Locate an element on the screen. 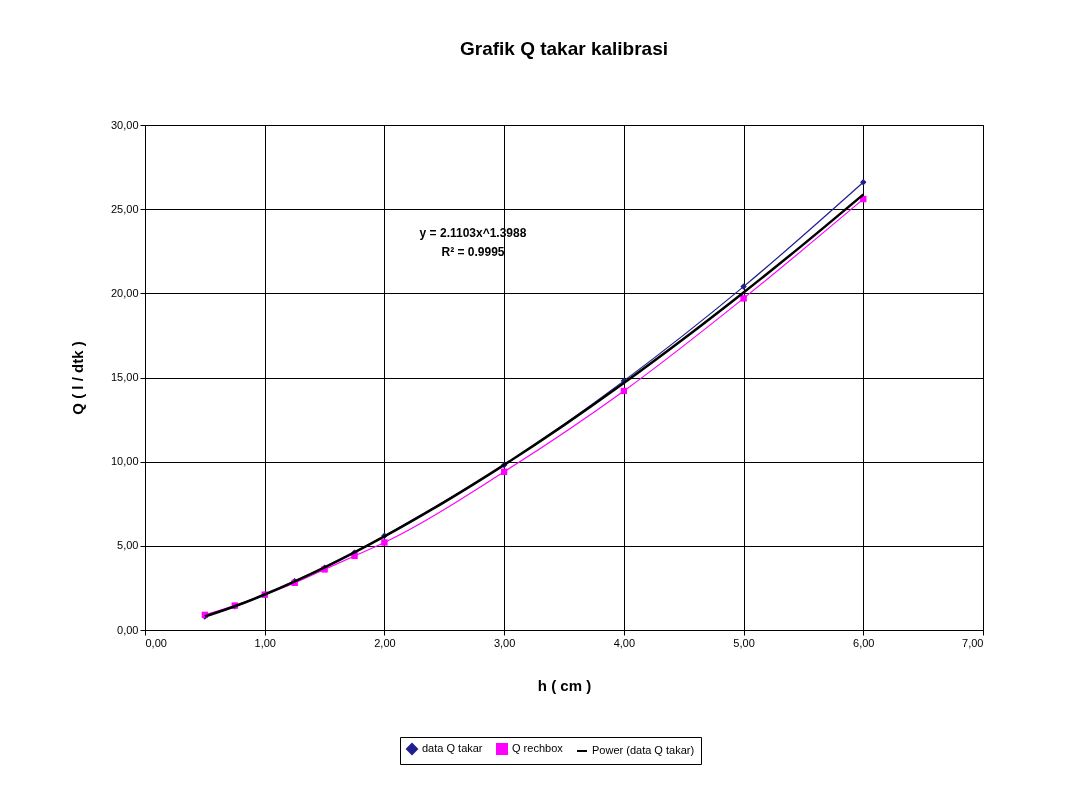  x-tick-label: 2,00 is located at coordinates (385, 642).